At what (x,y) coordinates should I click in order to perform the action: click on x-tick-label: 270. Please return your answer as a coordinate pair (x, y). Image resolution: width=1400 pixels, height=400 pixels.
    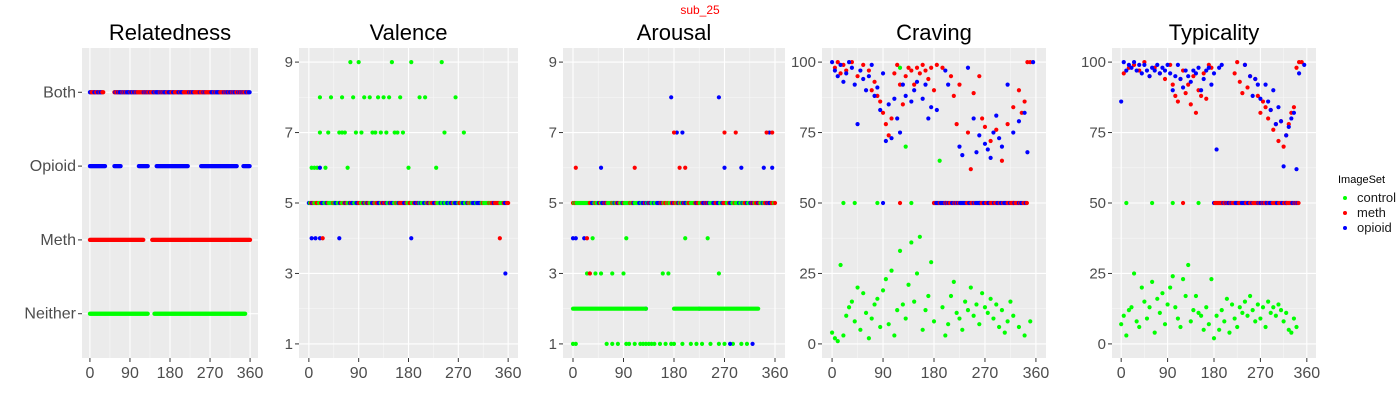
    Looking at the image, I should click on (458, 373).